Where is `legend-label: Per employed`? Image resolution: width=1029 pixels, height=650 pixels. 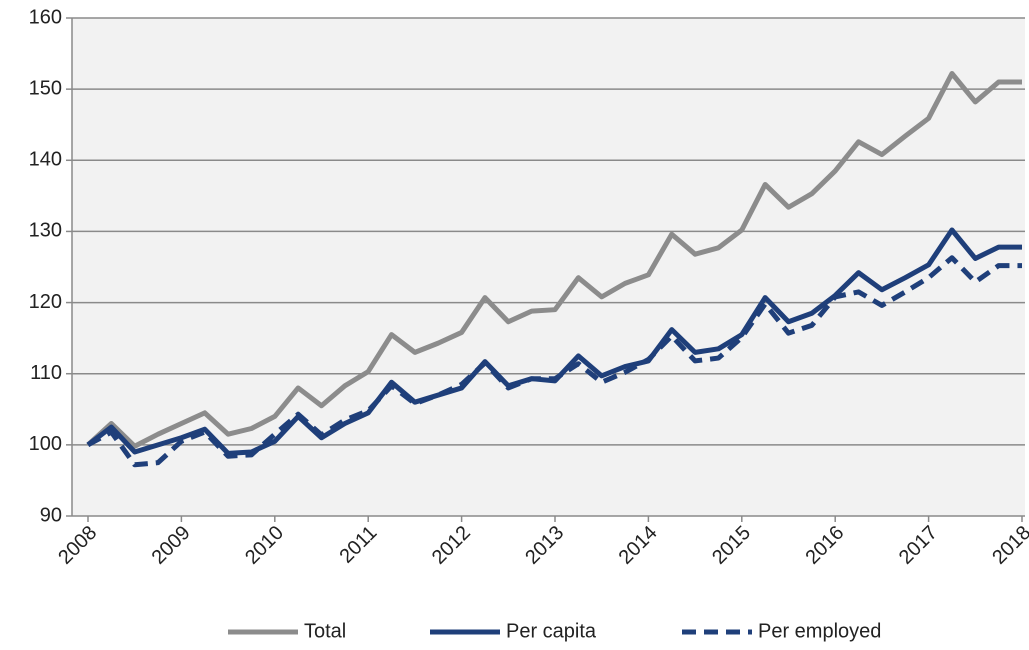
legend-label: Per employed is located at coordinates (819, 631).